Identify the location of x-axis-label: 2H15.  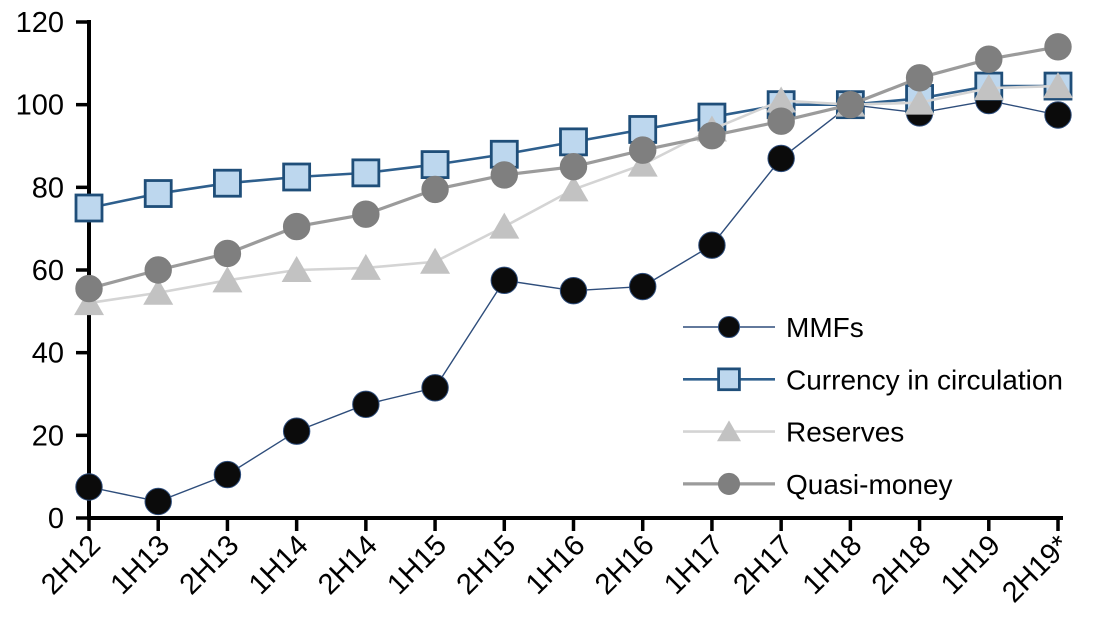
(487, 565).